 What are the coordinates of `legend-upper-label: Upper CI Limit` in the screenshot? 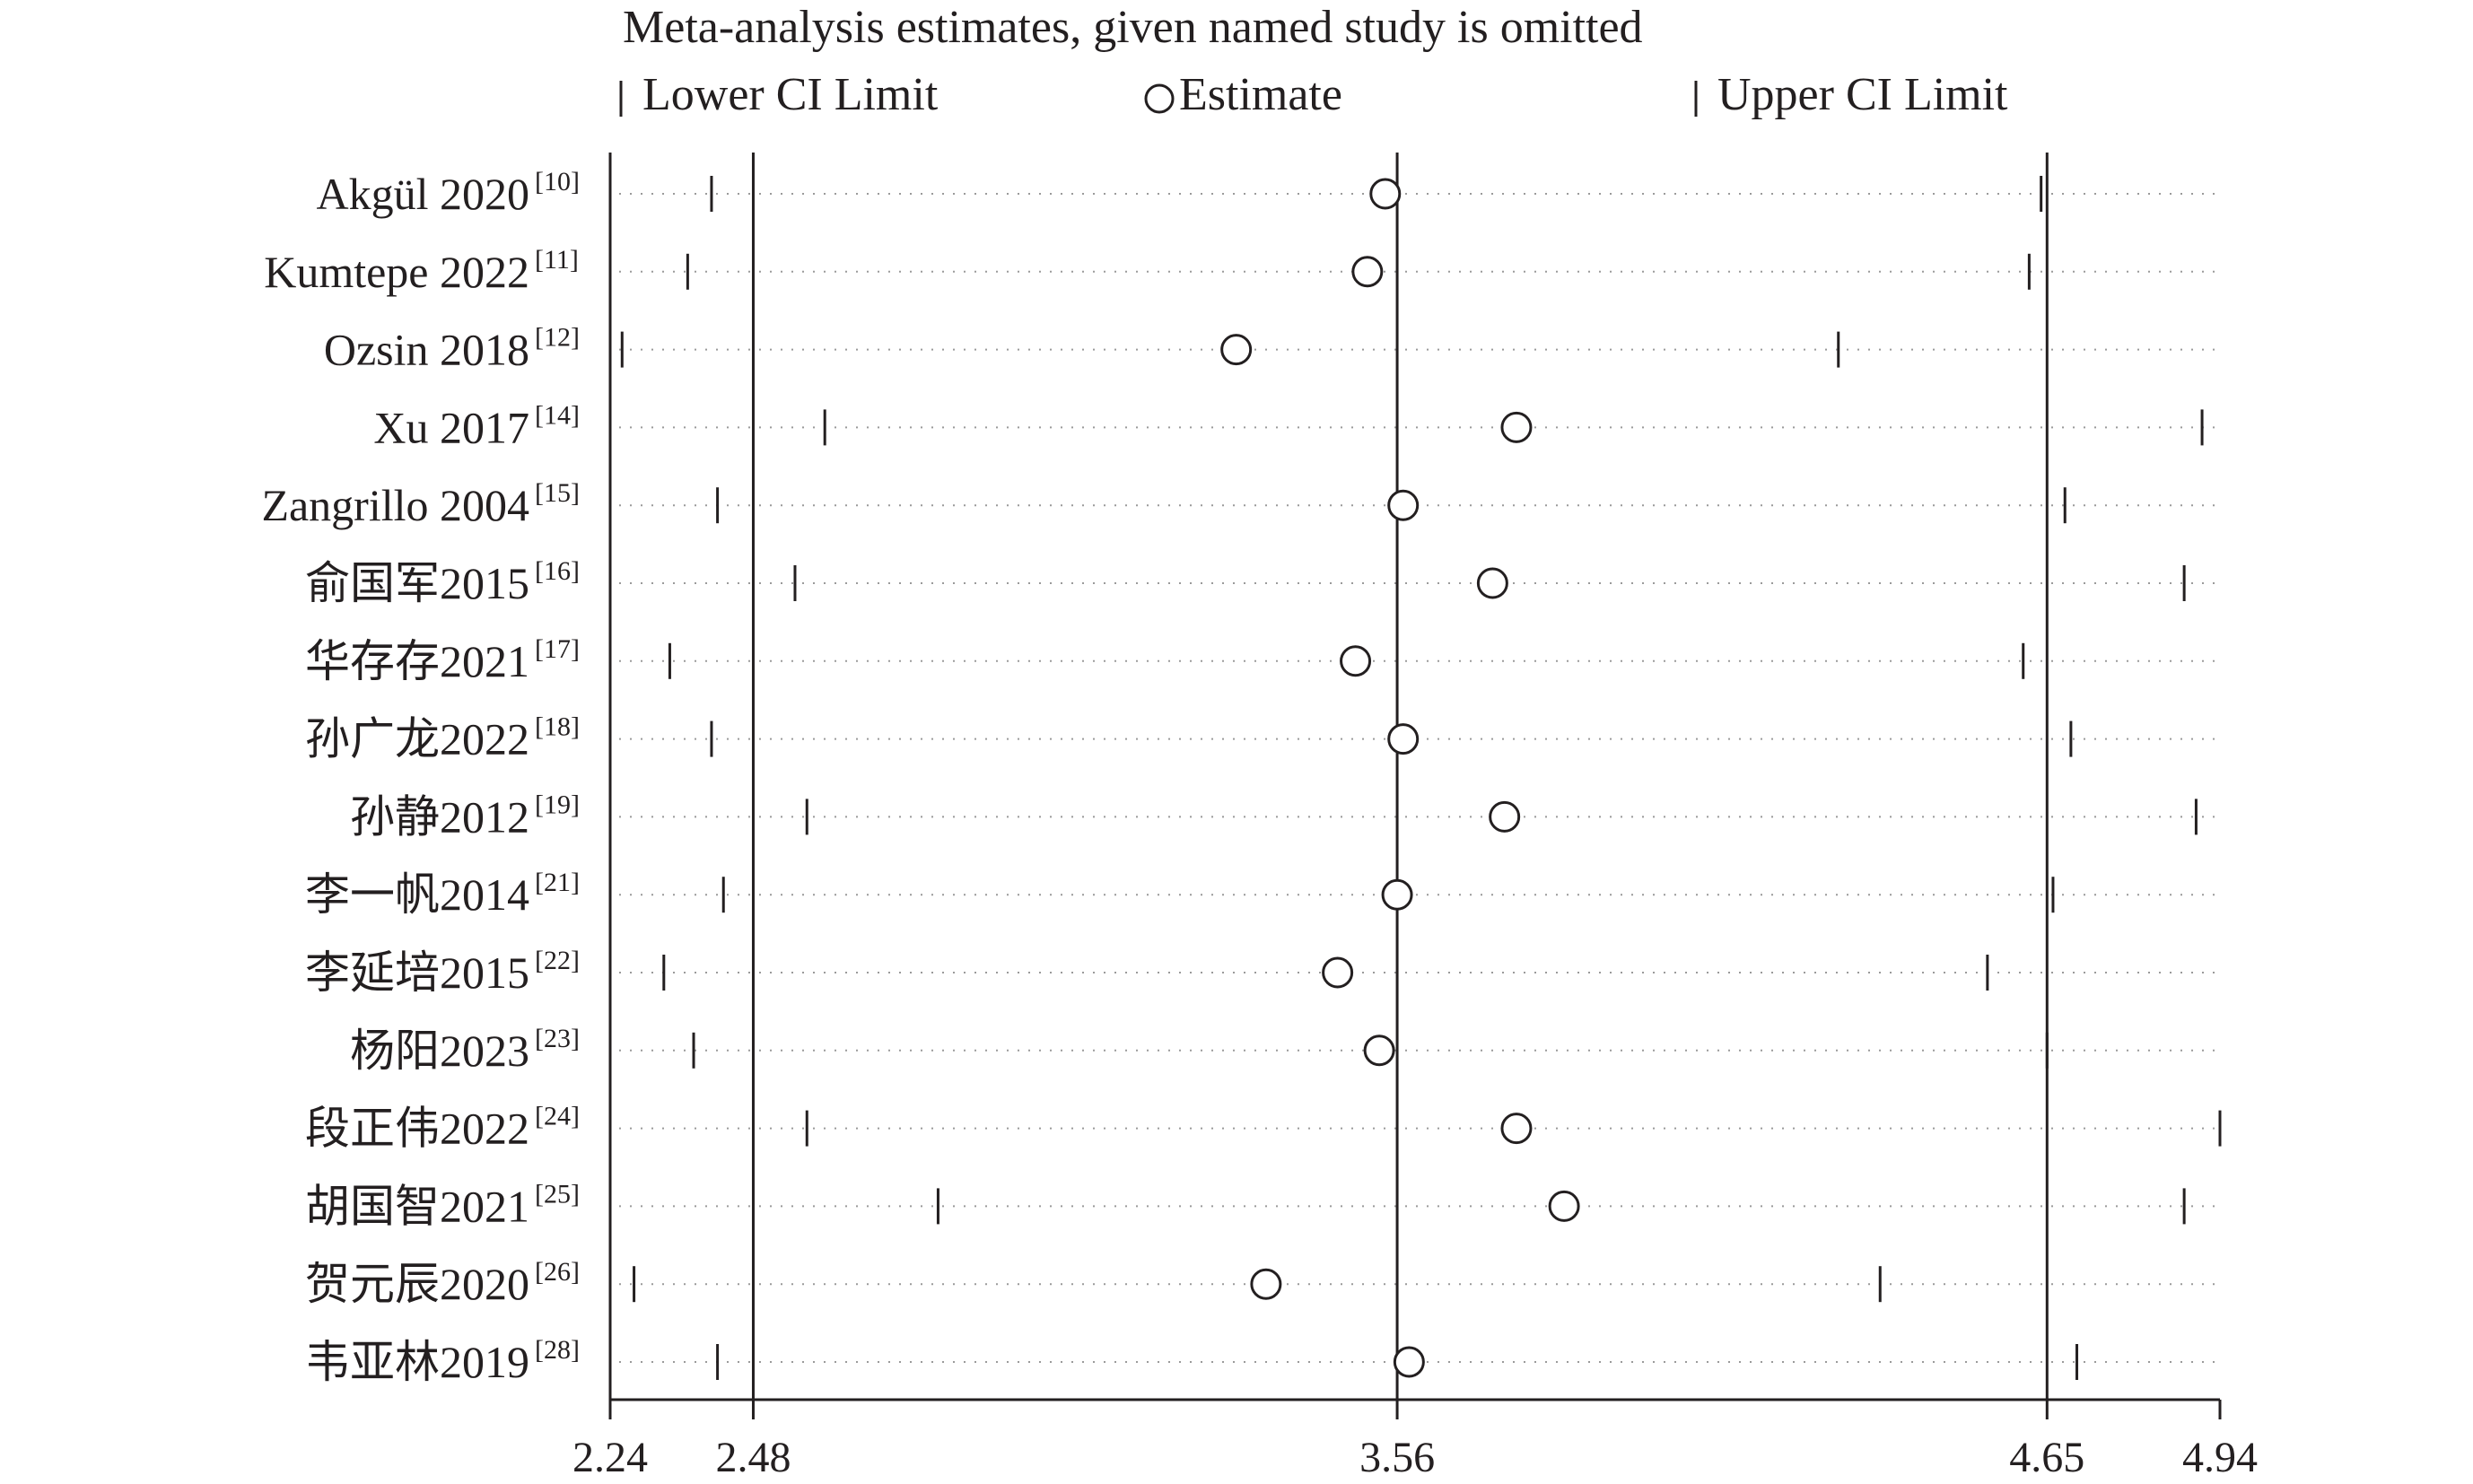 It's located at (1863, 95).